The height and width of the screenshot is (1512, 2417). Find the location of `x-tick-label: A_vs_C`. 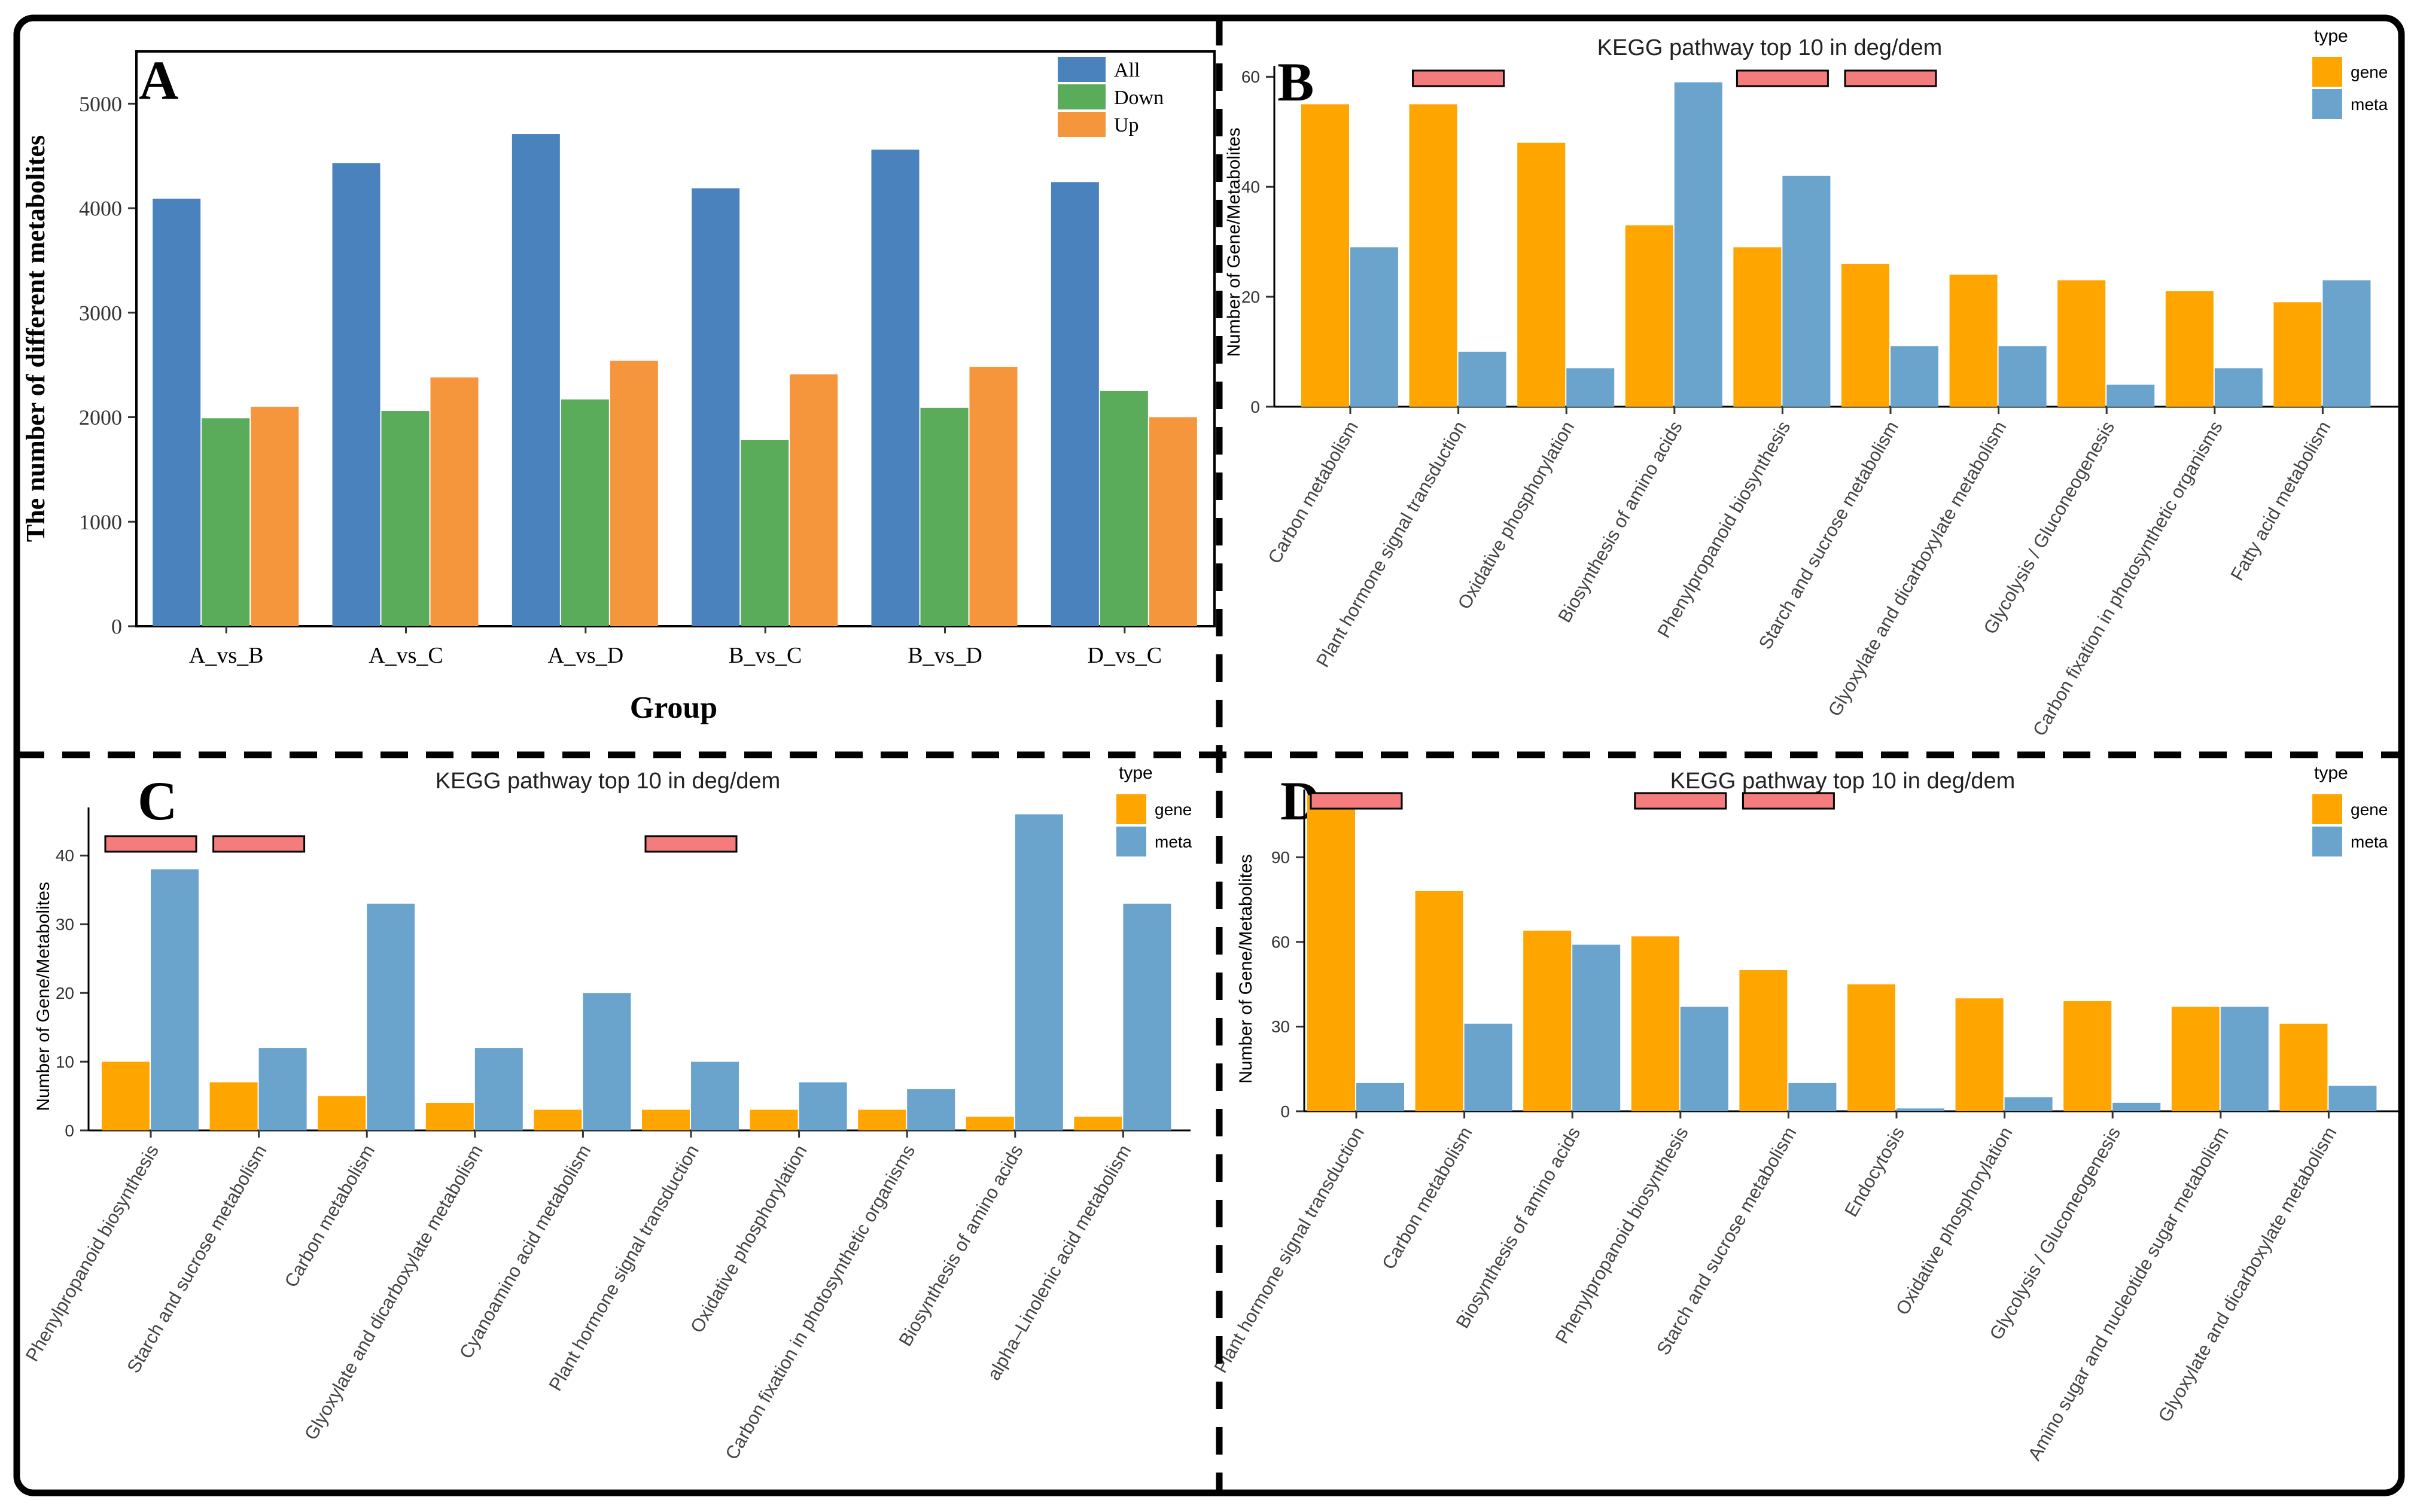

x-tick-label: A_vs_C is located at coordinates (406, 655).